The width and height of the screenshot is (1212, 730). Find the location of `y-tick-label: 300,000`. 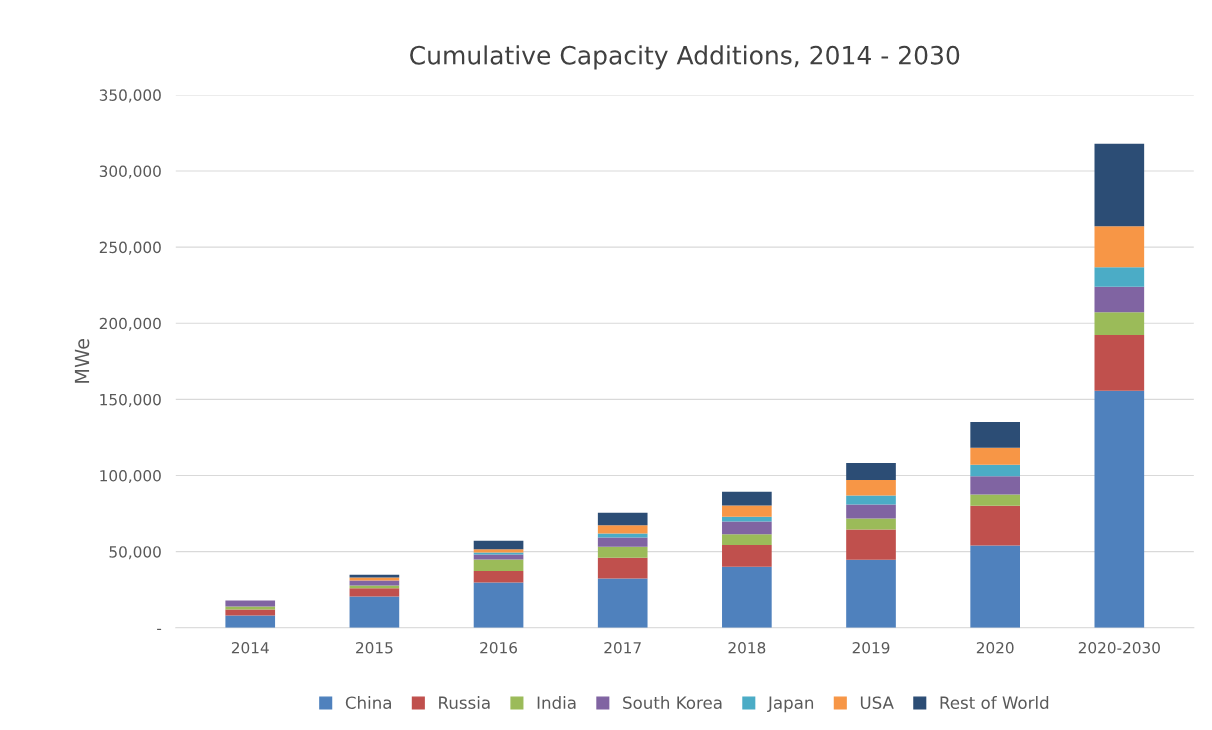

y-tick-label: 300,000 is located at coordinates (130, 172).